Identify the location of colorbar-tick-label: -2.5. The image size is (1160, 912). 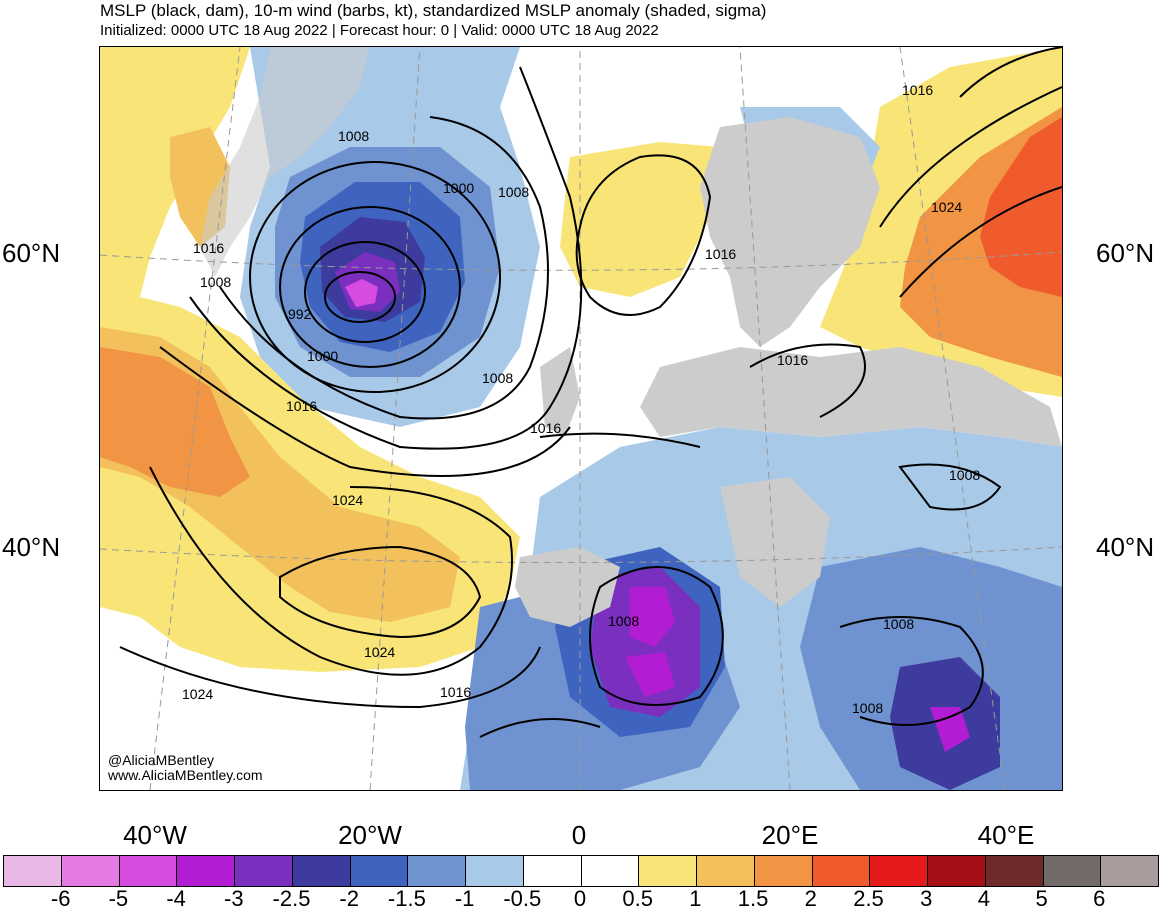
(291, 898).